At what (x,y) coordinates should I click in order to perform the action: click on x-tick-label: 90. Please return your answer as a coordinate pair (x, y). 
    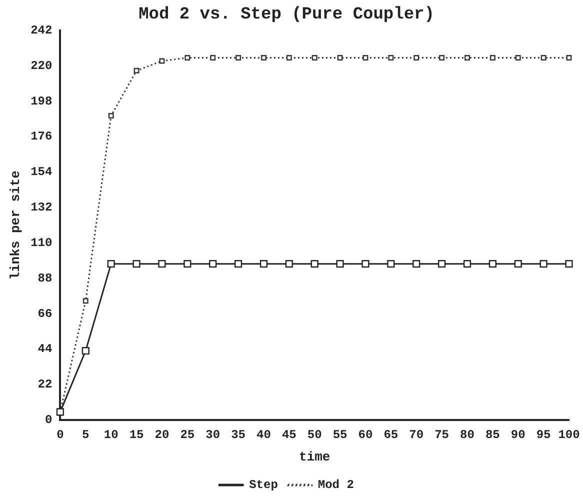
    Looking at the image, I should click on (518, 435).